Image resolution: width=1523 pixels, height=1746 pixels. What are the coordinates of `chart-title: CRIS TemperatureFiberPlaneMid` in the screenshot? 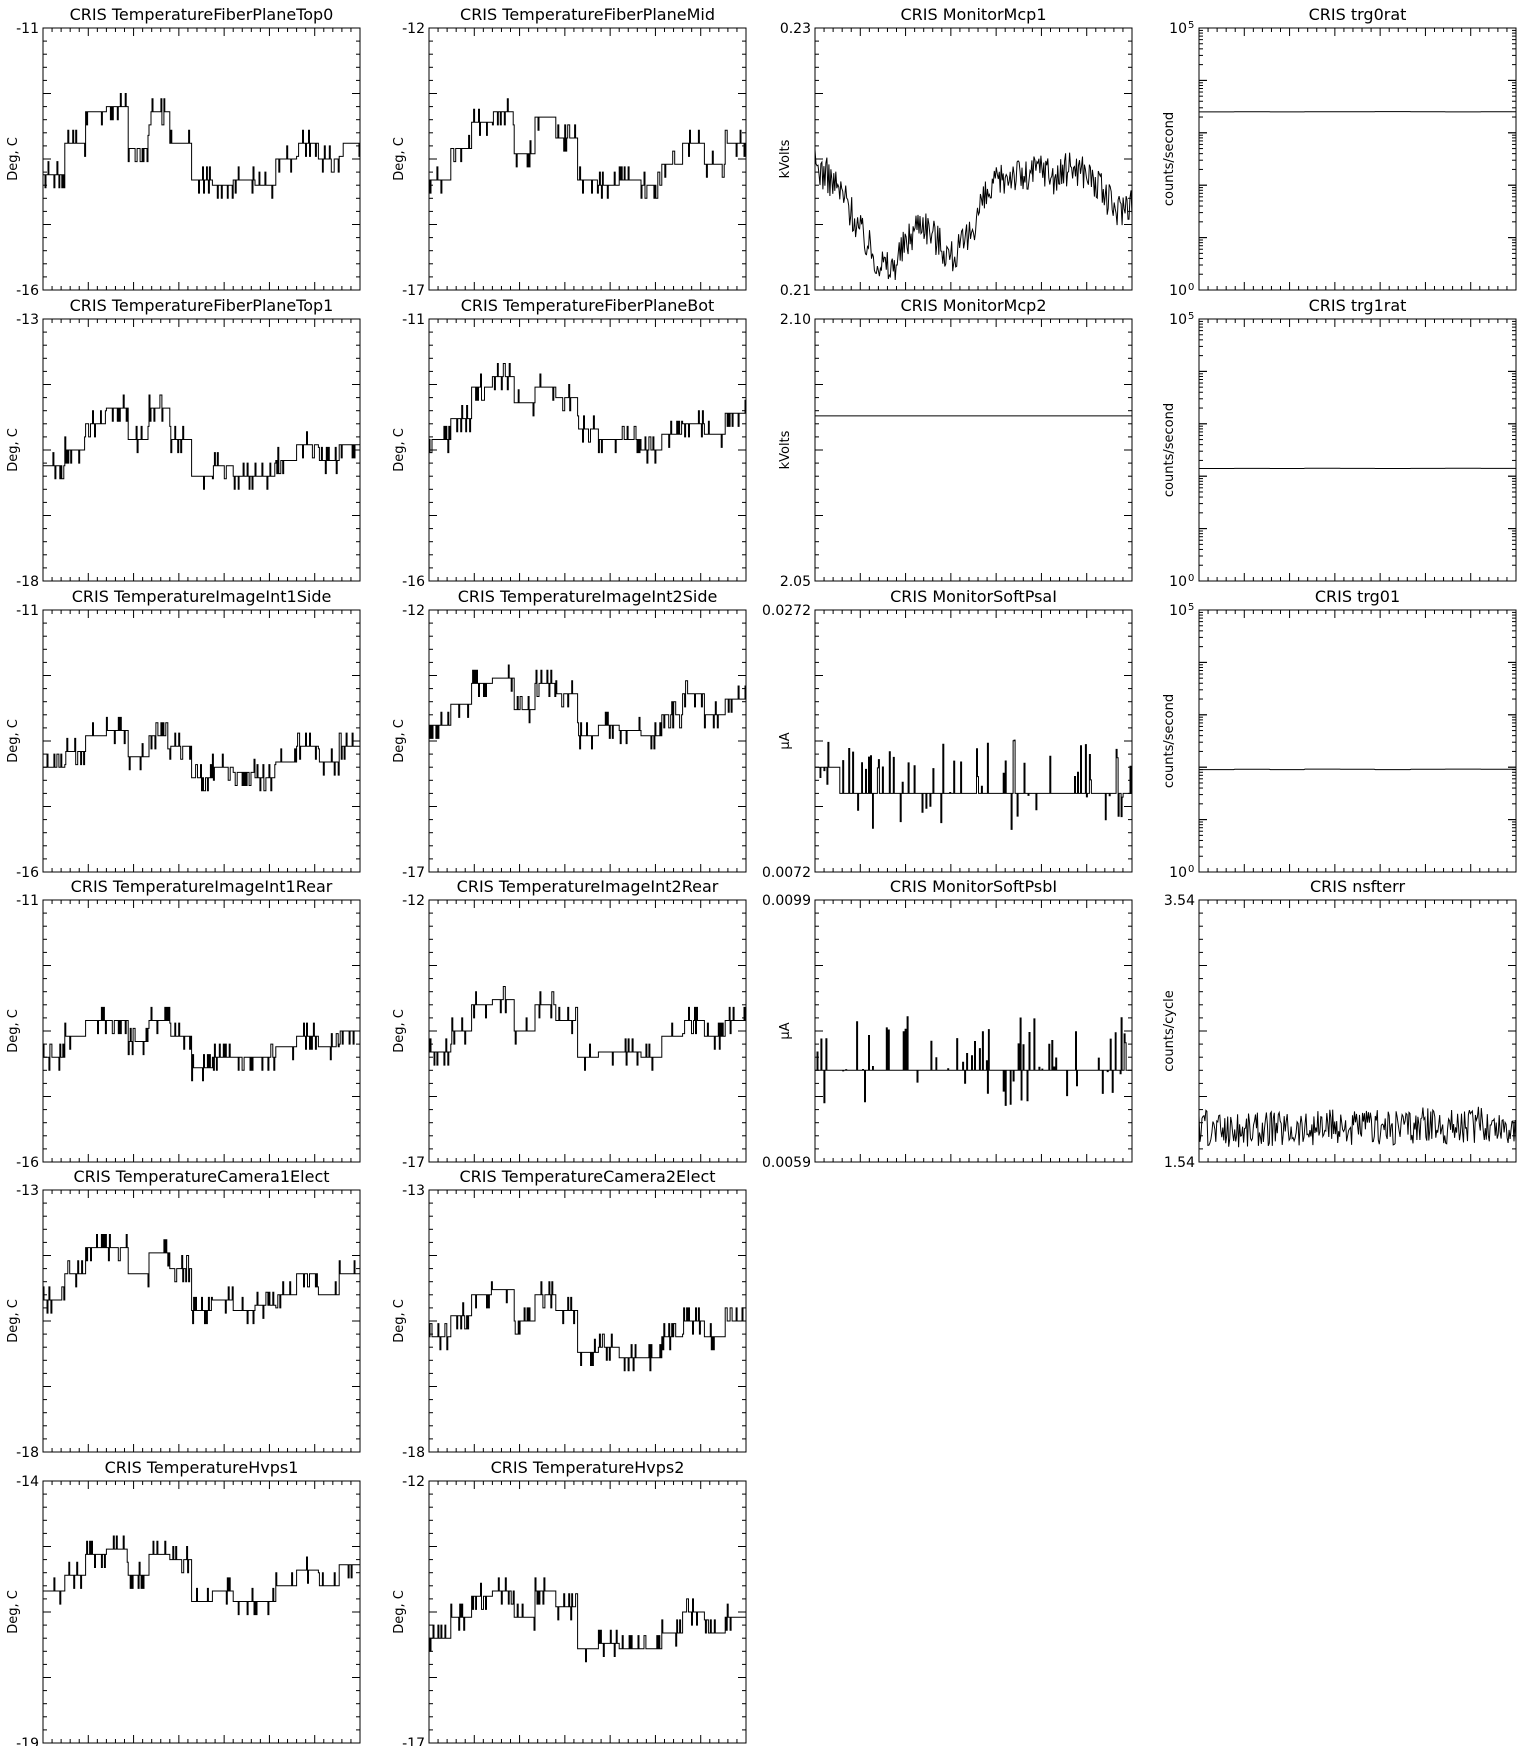 It's located at (587, 14).